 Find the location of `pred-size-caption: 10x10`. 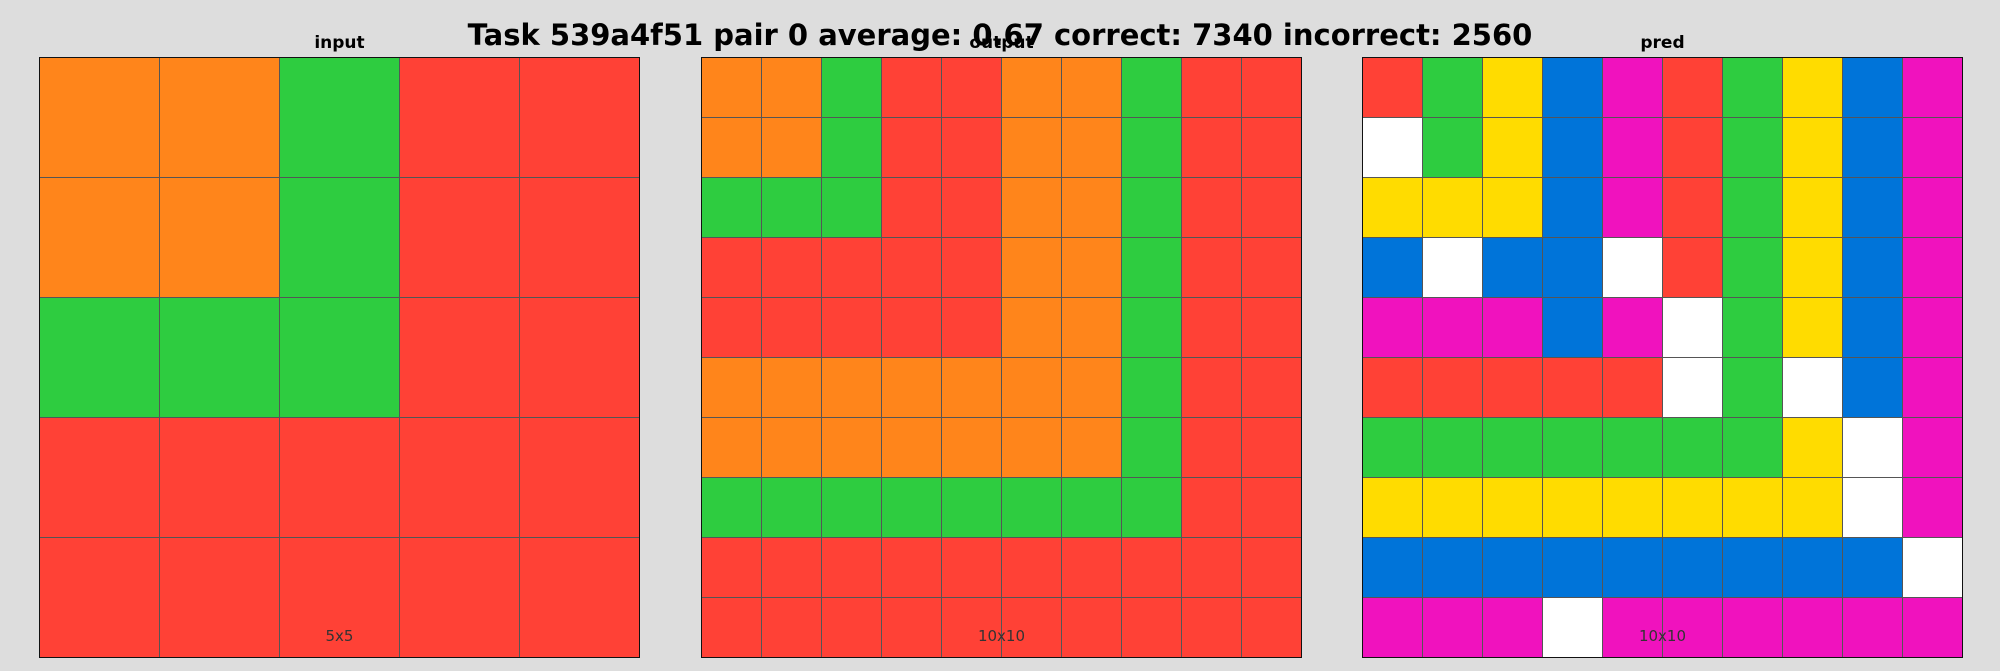

pred-size-caption: 10x10 is located at coordinates (1662, 636).